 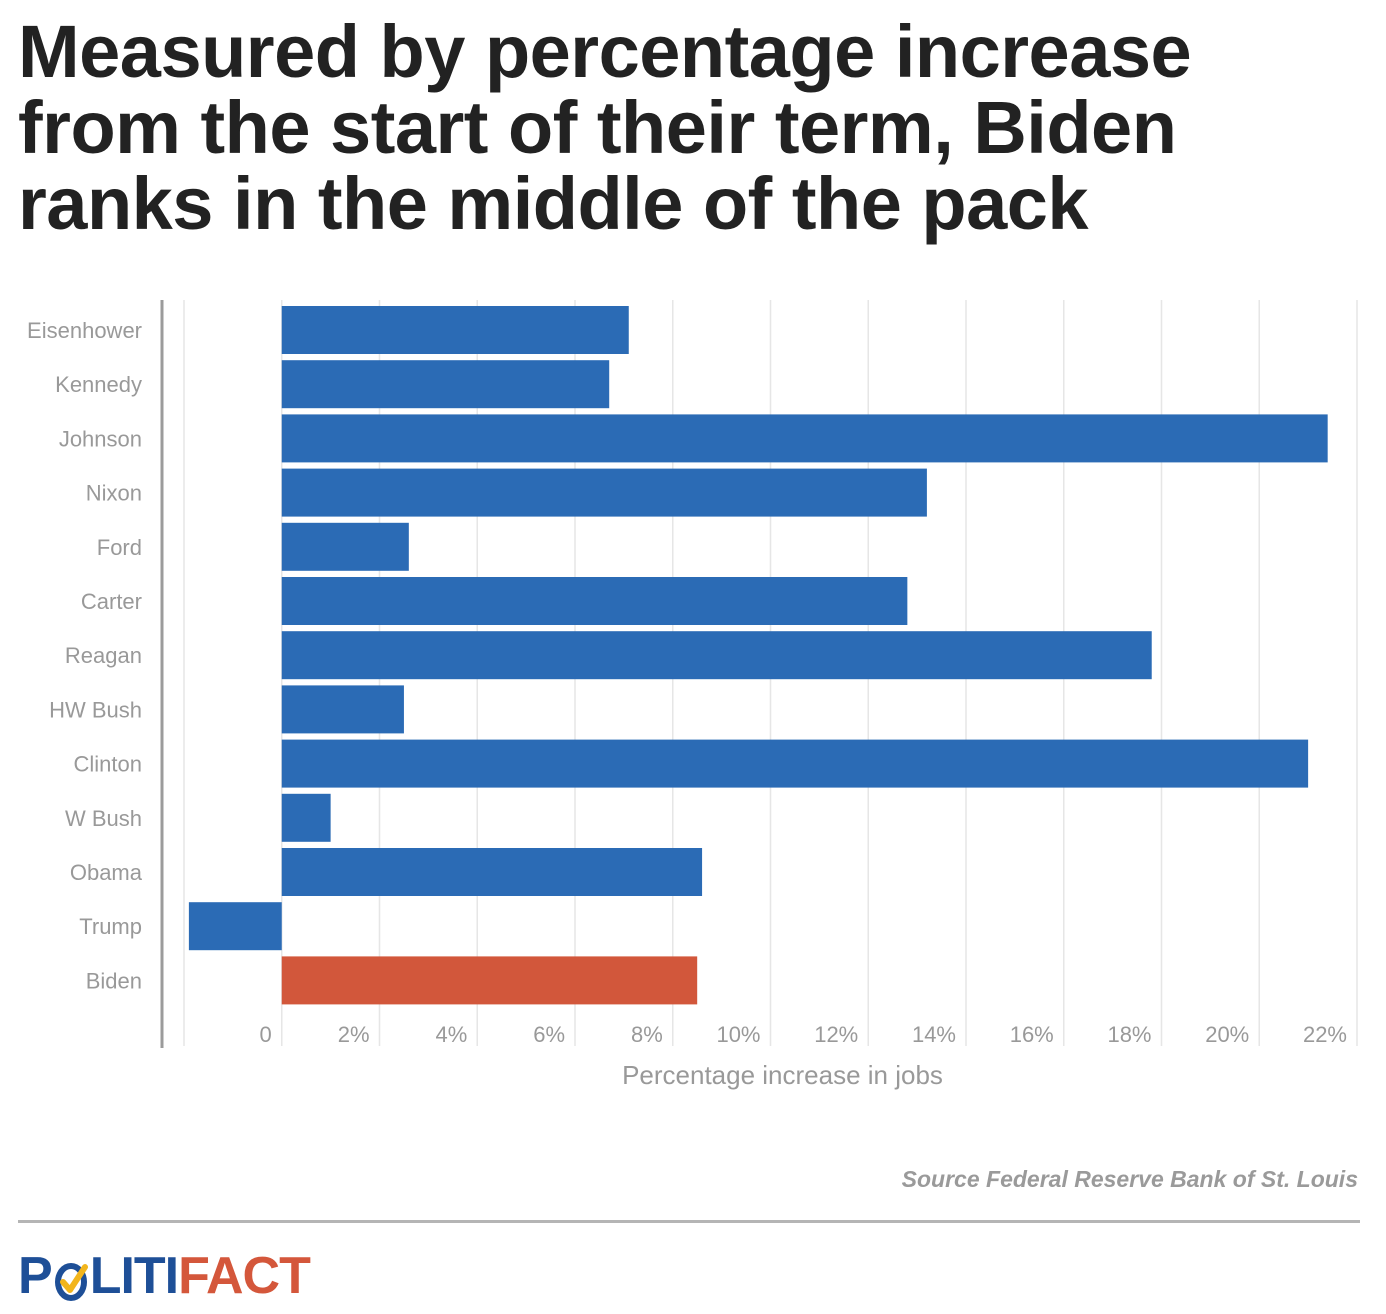 I want to click on category-label: Trump, so click(x=110, y=926).